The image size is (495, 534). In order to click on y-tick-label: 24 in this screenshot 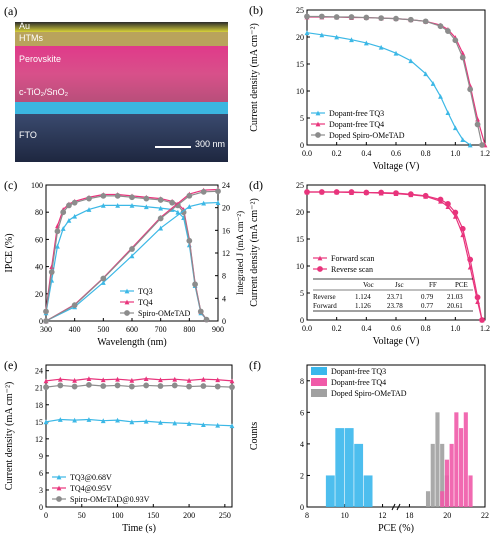, I will do `click(39, 371)`.